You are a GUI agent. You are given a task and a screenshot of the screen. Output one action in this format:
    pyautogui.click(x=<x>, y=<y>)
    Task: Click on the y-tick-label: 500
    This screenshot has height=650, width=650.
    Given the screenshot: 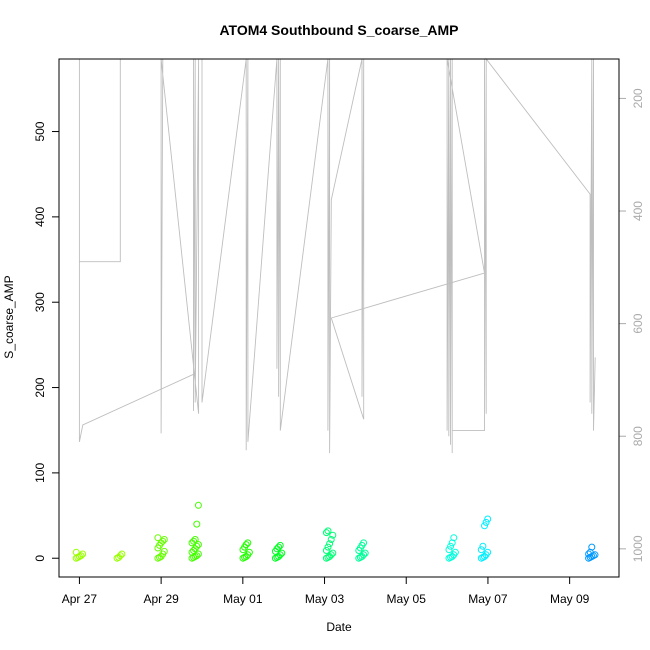 What is the action you would take?
    pyautogui.click(x=40, y=131)
    